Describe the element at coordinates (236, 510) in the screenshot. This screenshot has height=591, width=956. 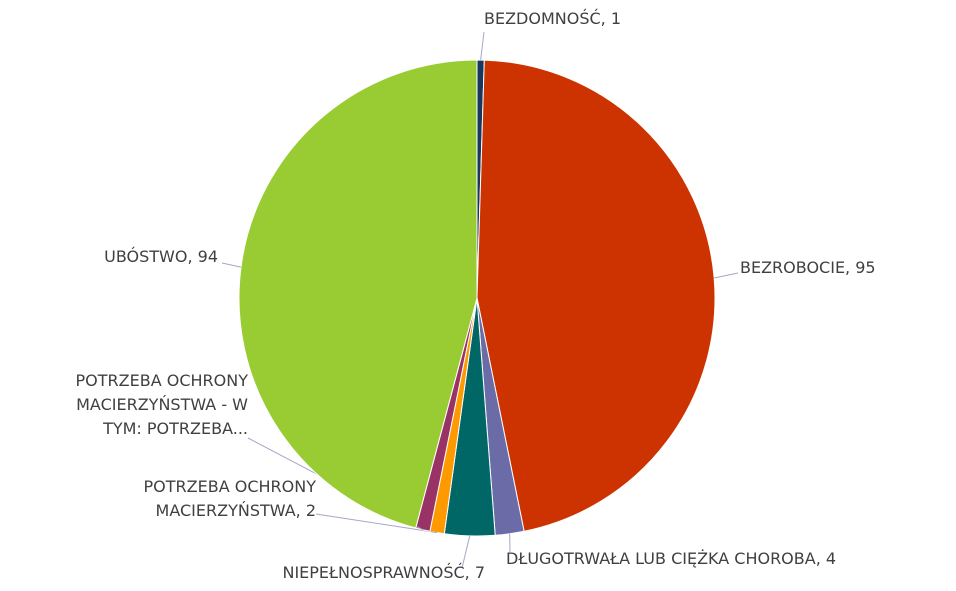
I see `label-line: MACIERZYŃSTWA, 2` at that location.